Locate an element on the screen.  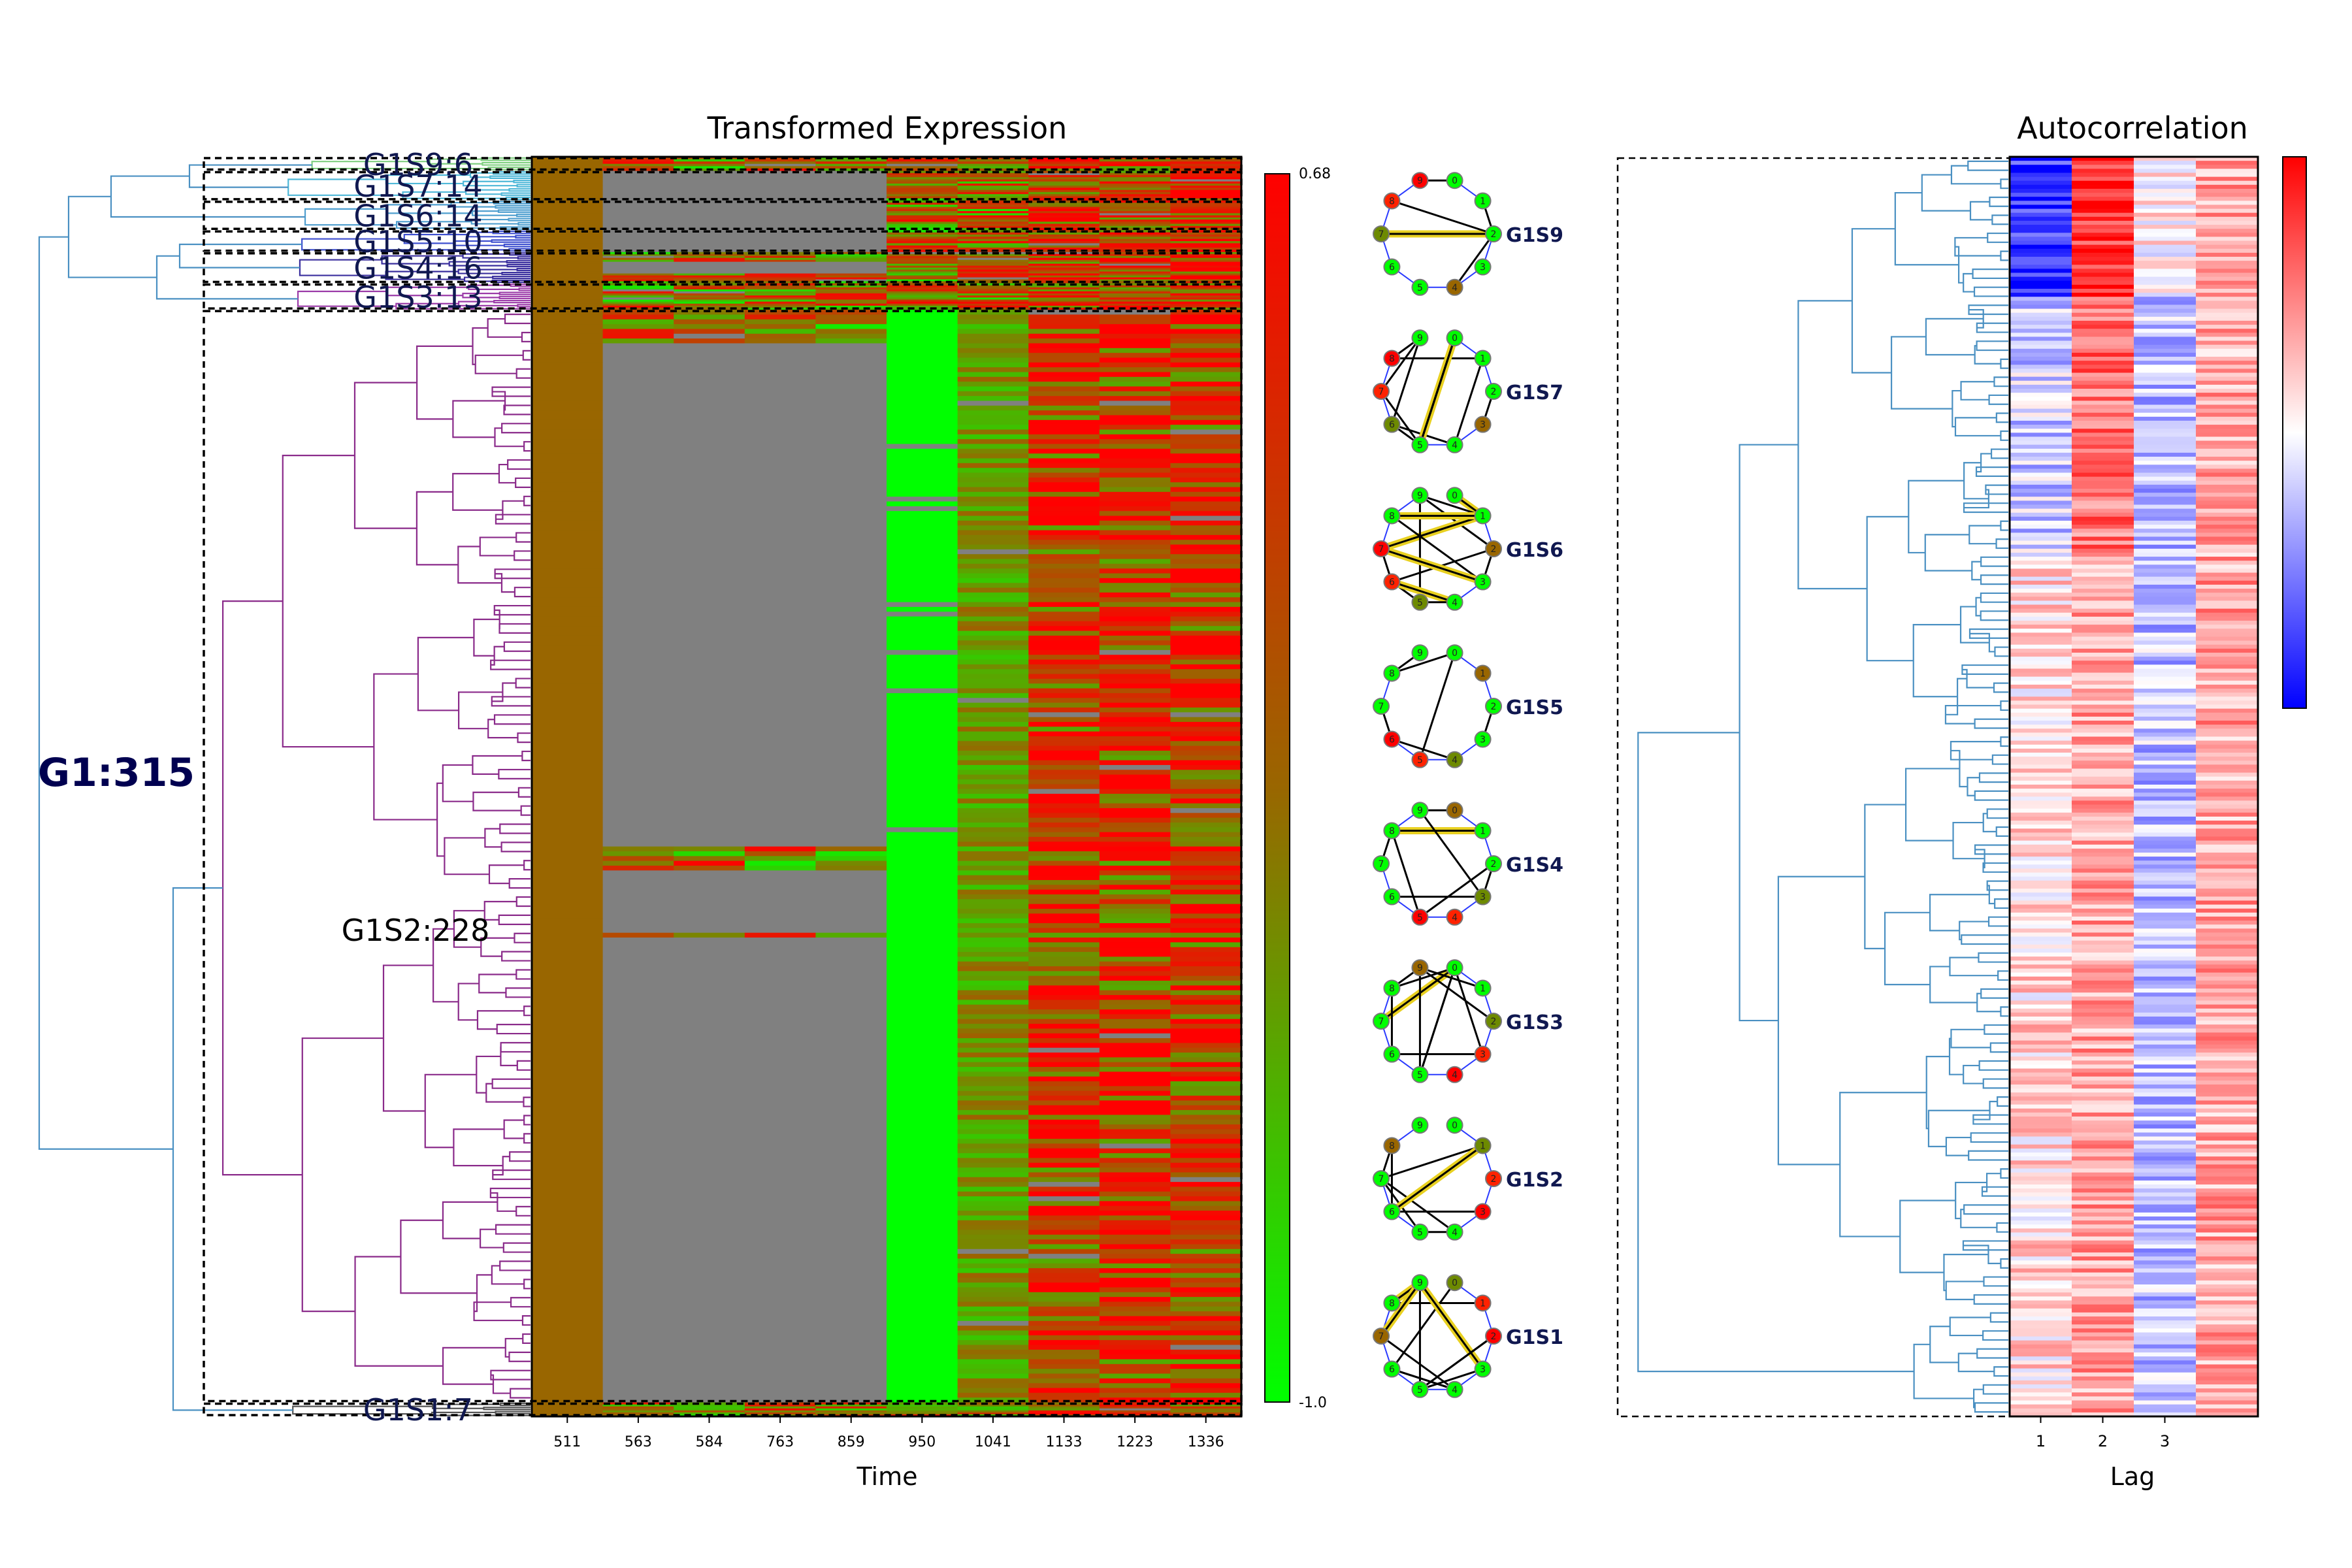
network-node is located at coordinates (1493, 548).